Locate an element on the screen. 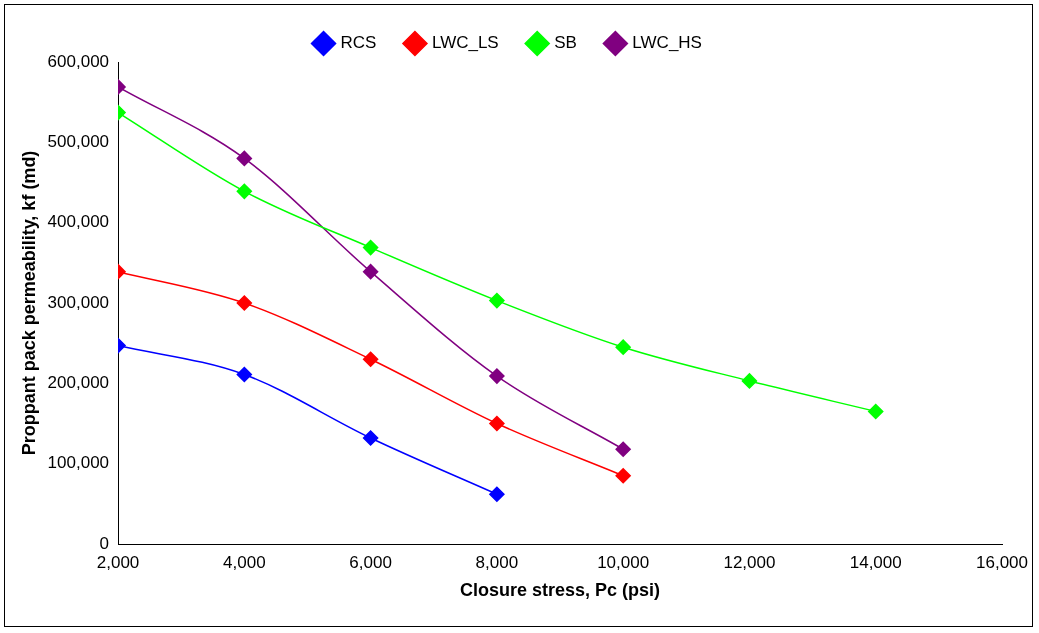 This screenshot has width=1039, height=633. x-tick-label: 10,000 is located at coordinates (623, 562).